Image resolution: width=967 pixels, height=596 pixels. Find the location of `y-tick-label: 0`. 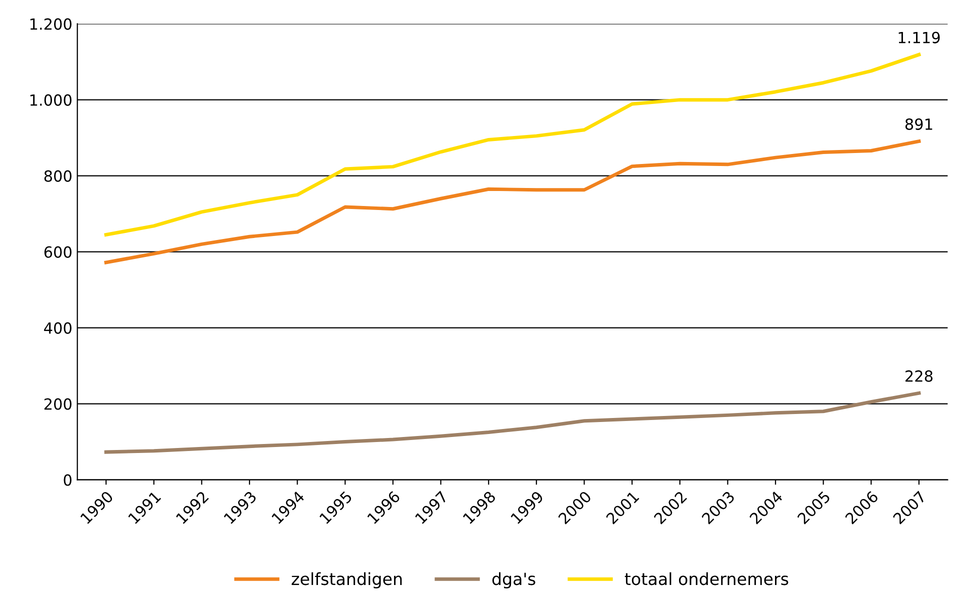

y-tick-label: 0 is located at coordinates (68, 480).